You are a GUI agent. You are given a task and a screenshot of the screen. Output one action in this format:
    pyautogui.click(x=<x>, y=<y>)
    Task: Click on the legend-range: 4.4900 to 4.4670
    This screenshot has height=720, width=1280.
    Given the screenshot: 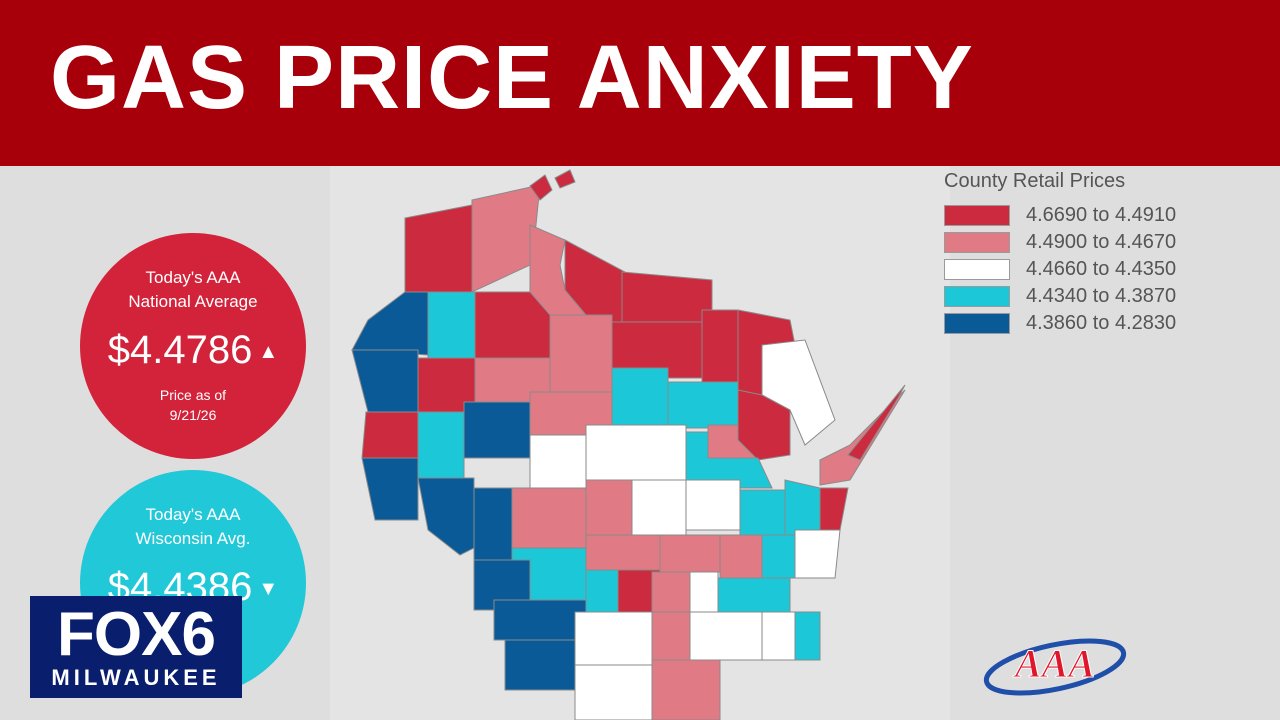 What is the action you would take?
    pyautogui.click(x=1101, y=242)
    